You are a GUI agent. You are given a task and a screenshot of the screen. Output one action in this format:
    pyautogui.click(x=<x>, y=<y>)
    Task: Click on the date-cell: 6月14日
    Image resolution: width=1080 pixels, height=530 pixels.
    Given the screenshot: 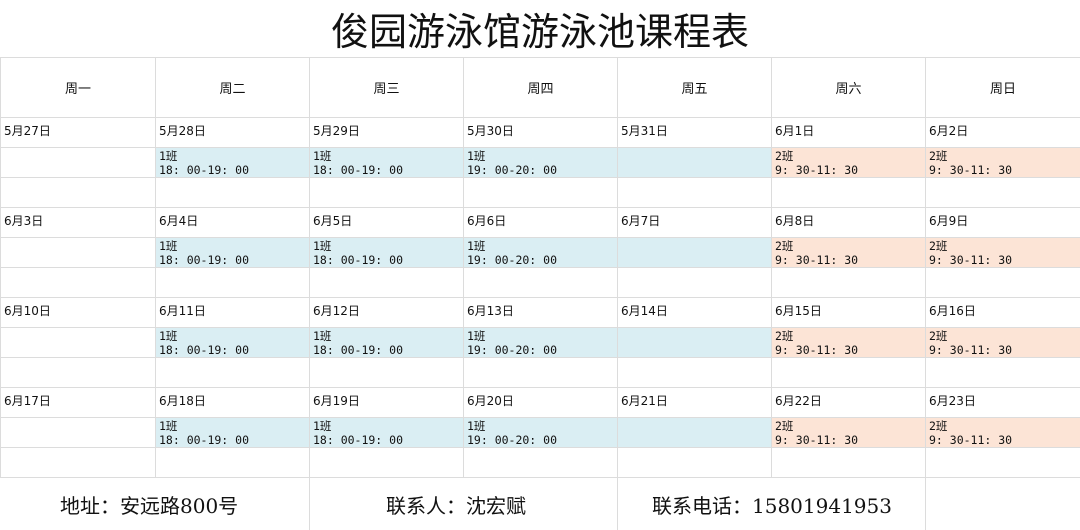 What is the action you would take?
    pyautogui.click(x=695, y=313)
    